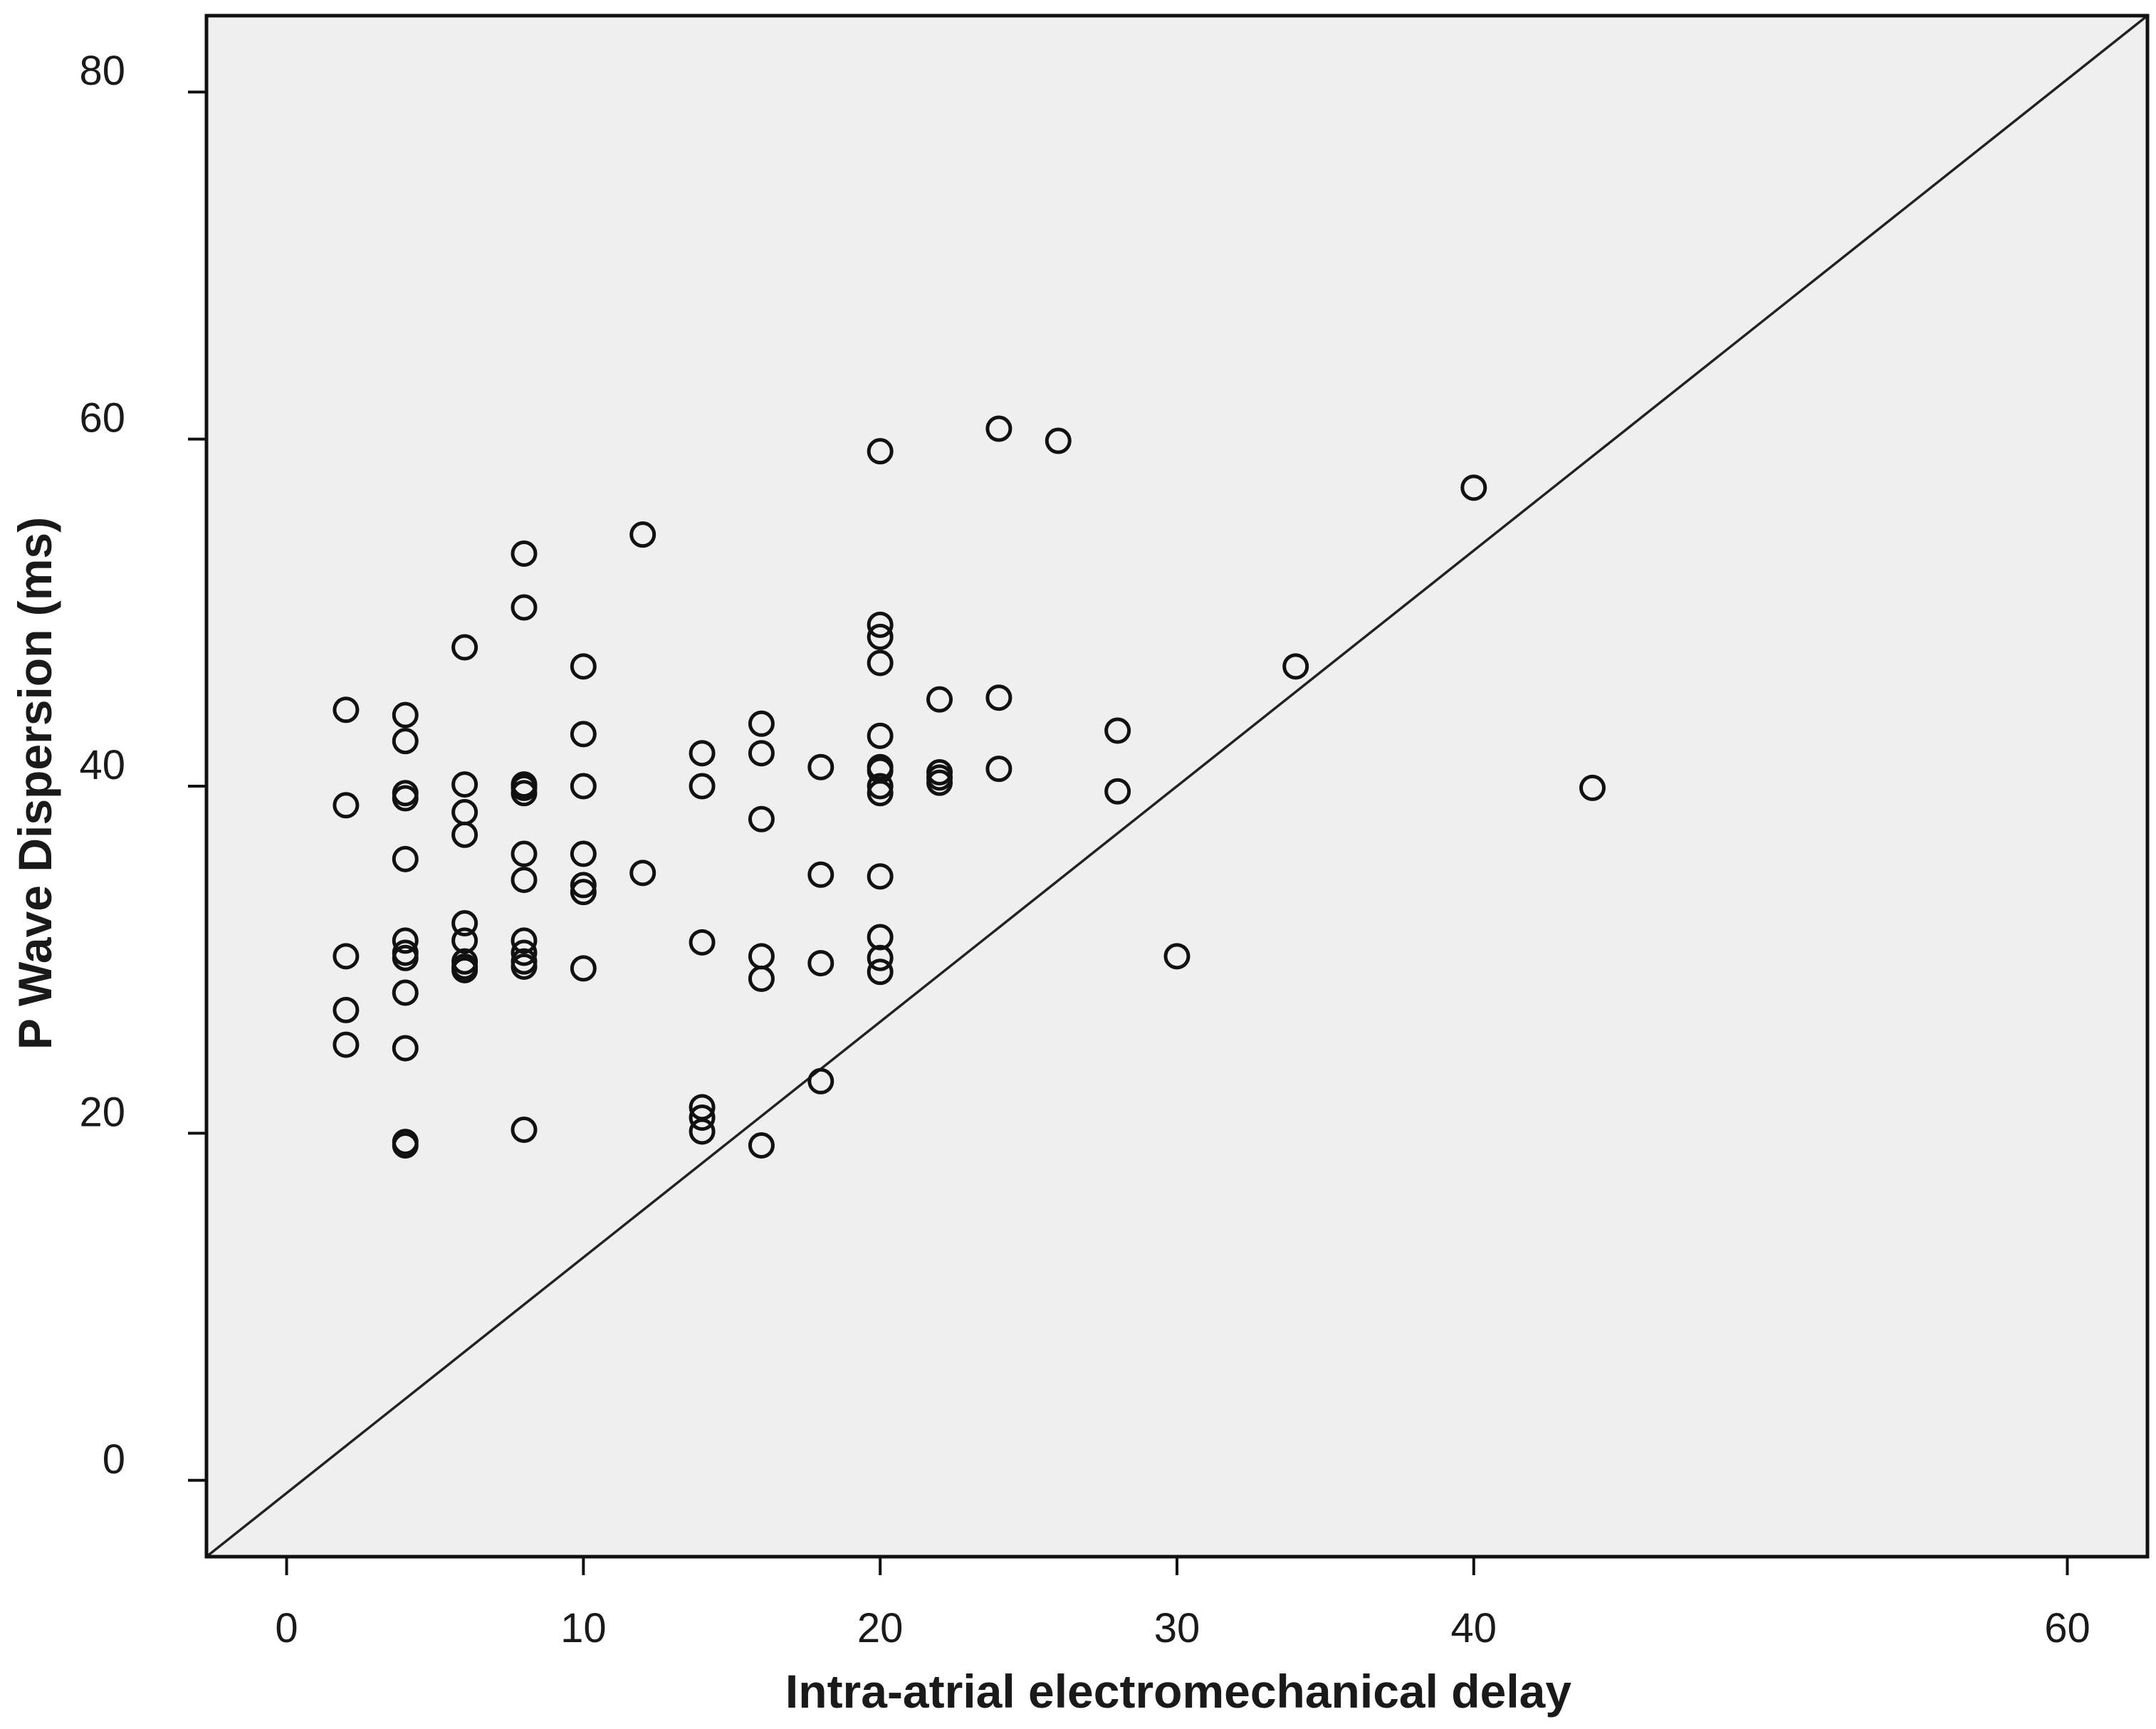 This screenshot has width=2156, height=1729. Describe the element at coordinates (2067, 1628) in the screenshot. I see `x-tick-label-60: 60` at that location.